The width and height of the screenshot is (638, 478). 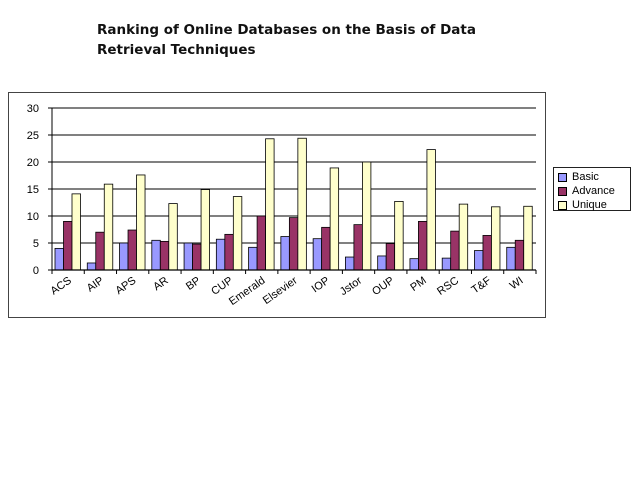 I want to click on bar-unique-wi, so click(x=528, y=238).